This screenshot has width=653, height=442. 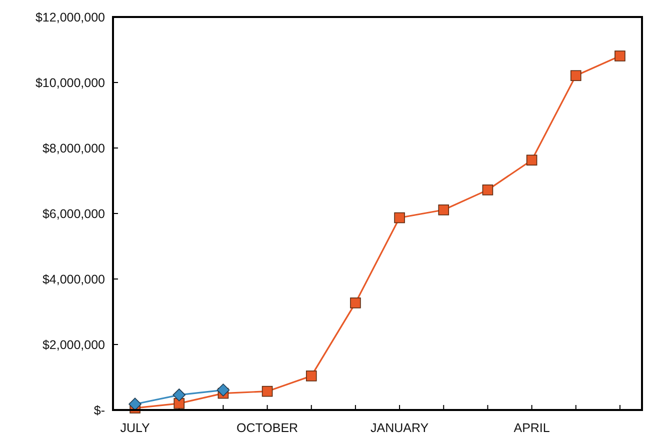 What do you see at coordinates (74, 213) in the screenshot?
I see `y-tick-label: $6,000,000` at bounding box center [74, 213].